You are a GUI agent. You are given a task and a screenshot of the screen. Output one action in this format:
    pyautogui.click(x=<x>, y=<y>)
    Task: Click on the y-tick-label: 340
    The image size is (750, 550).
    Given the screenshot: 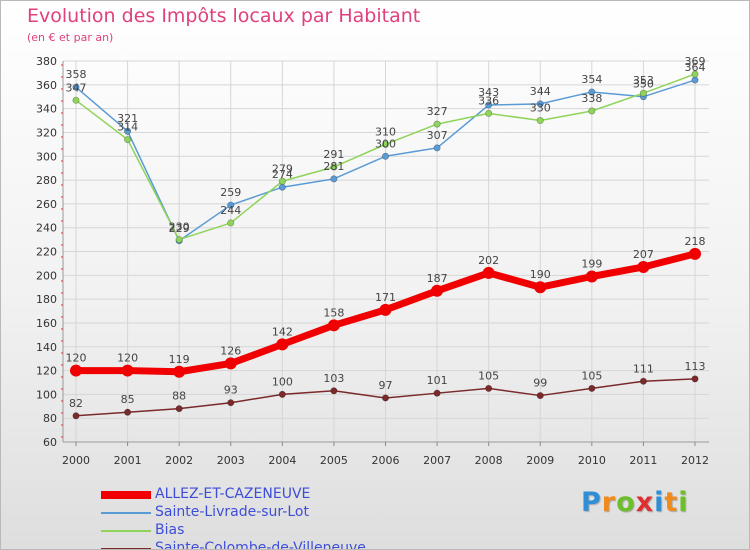 What is the action you would take?
    pyautogui.click(x=46, y=109)
    